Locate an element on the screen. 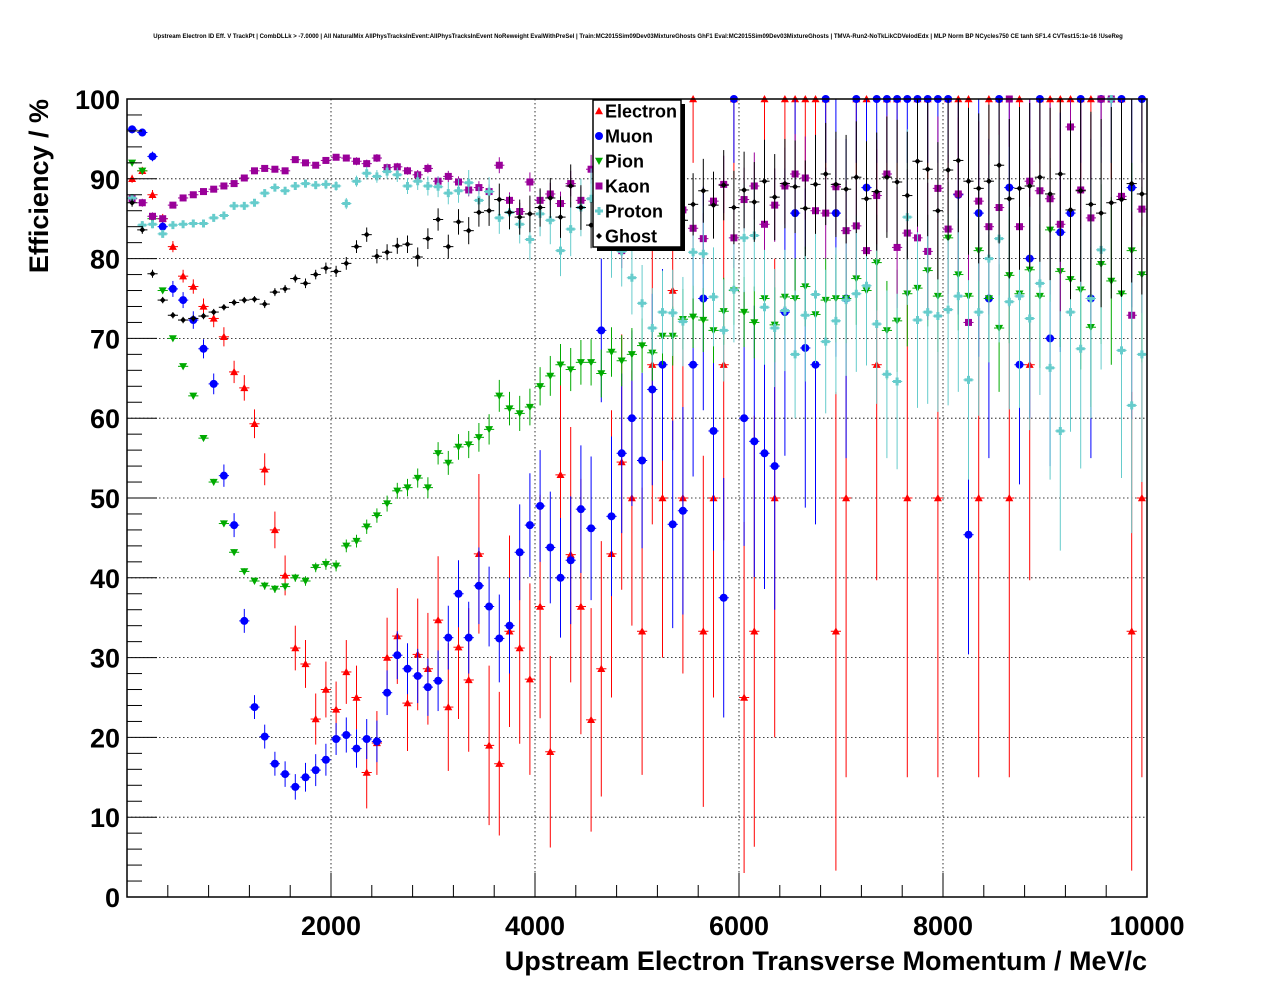 This screenshot has height=996, width=1276. legend-marker-muon is located at coordinates (599, 136).